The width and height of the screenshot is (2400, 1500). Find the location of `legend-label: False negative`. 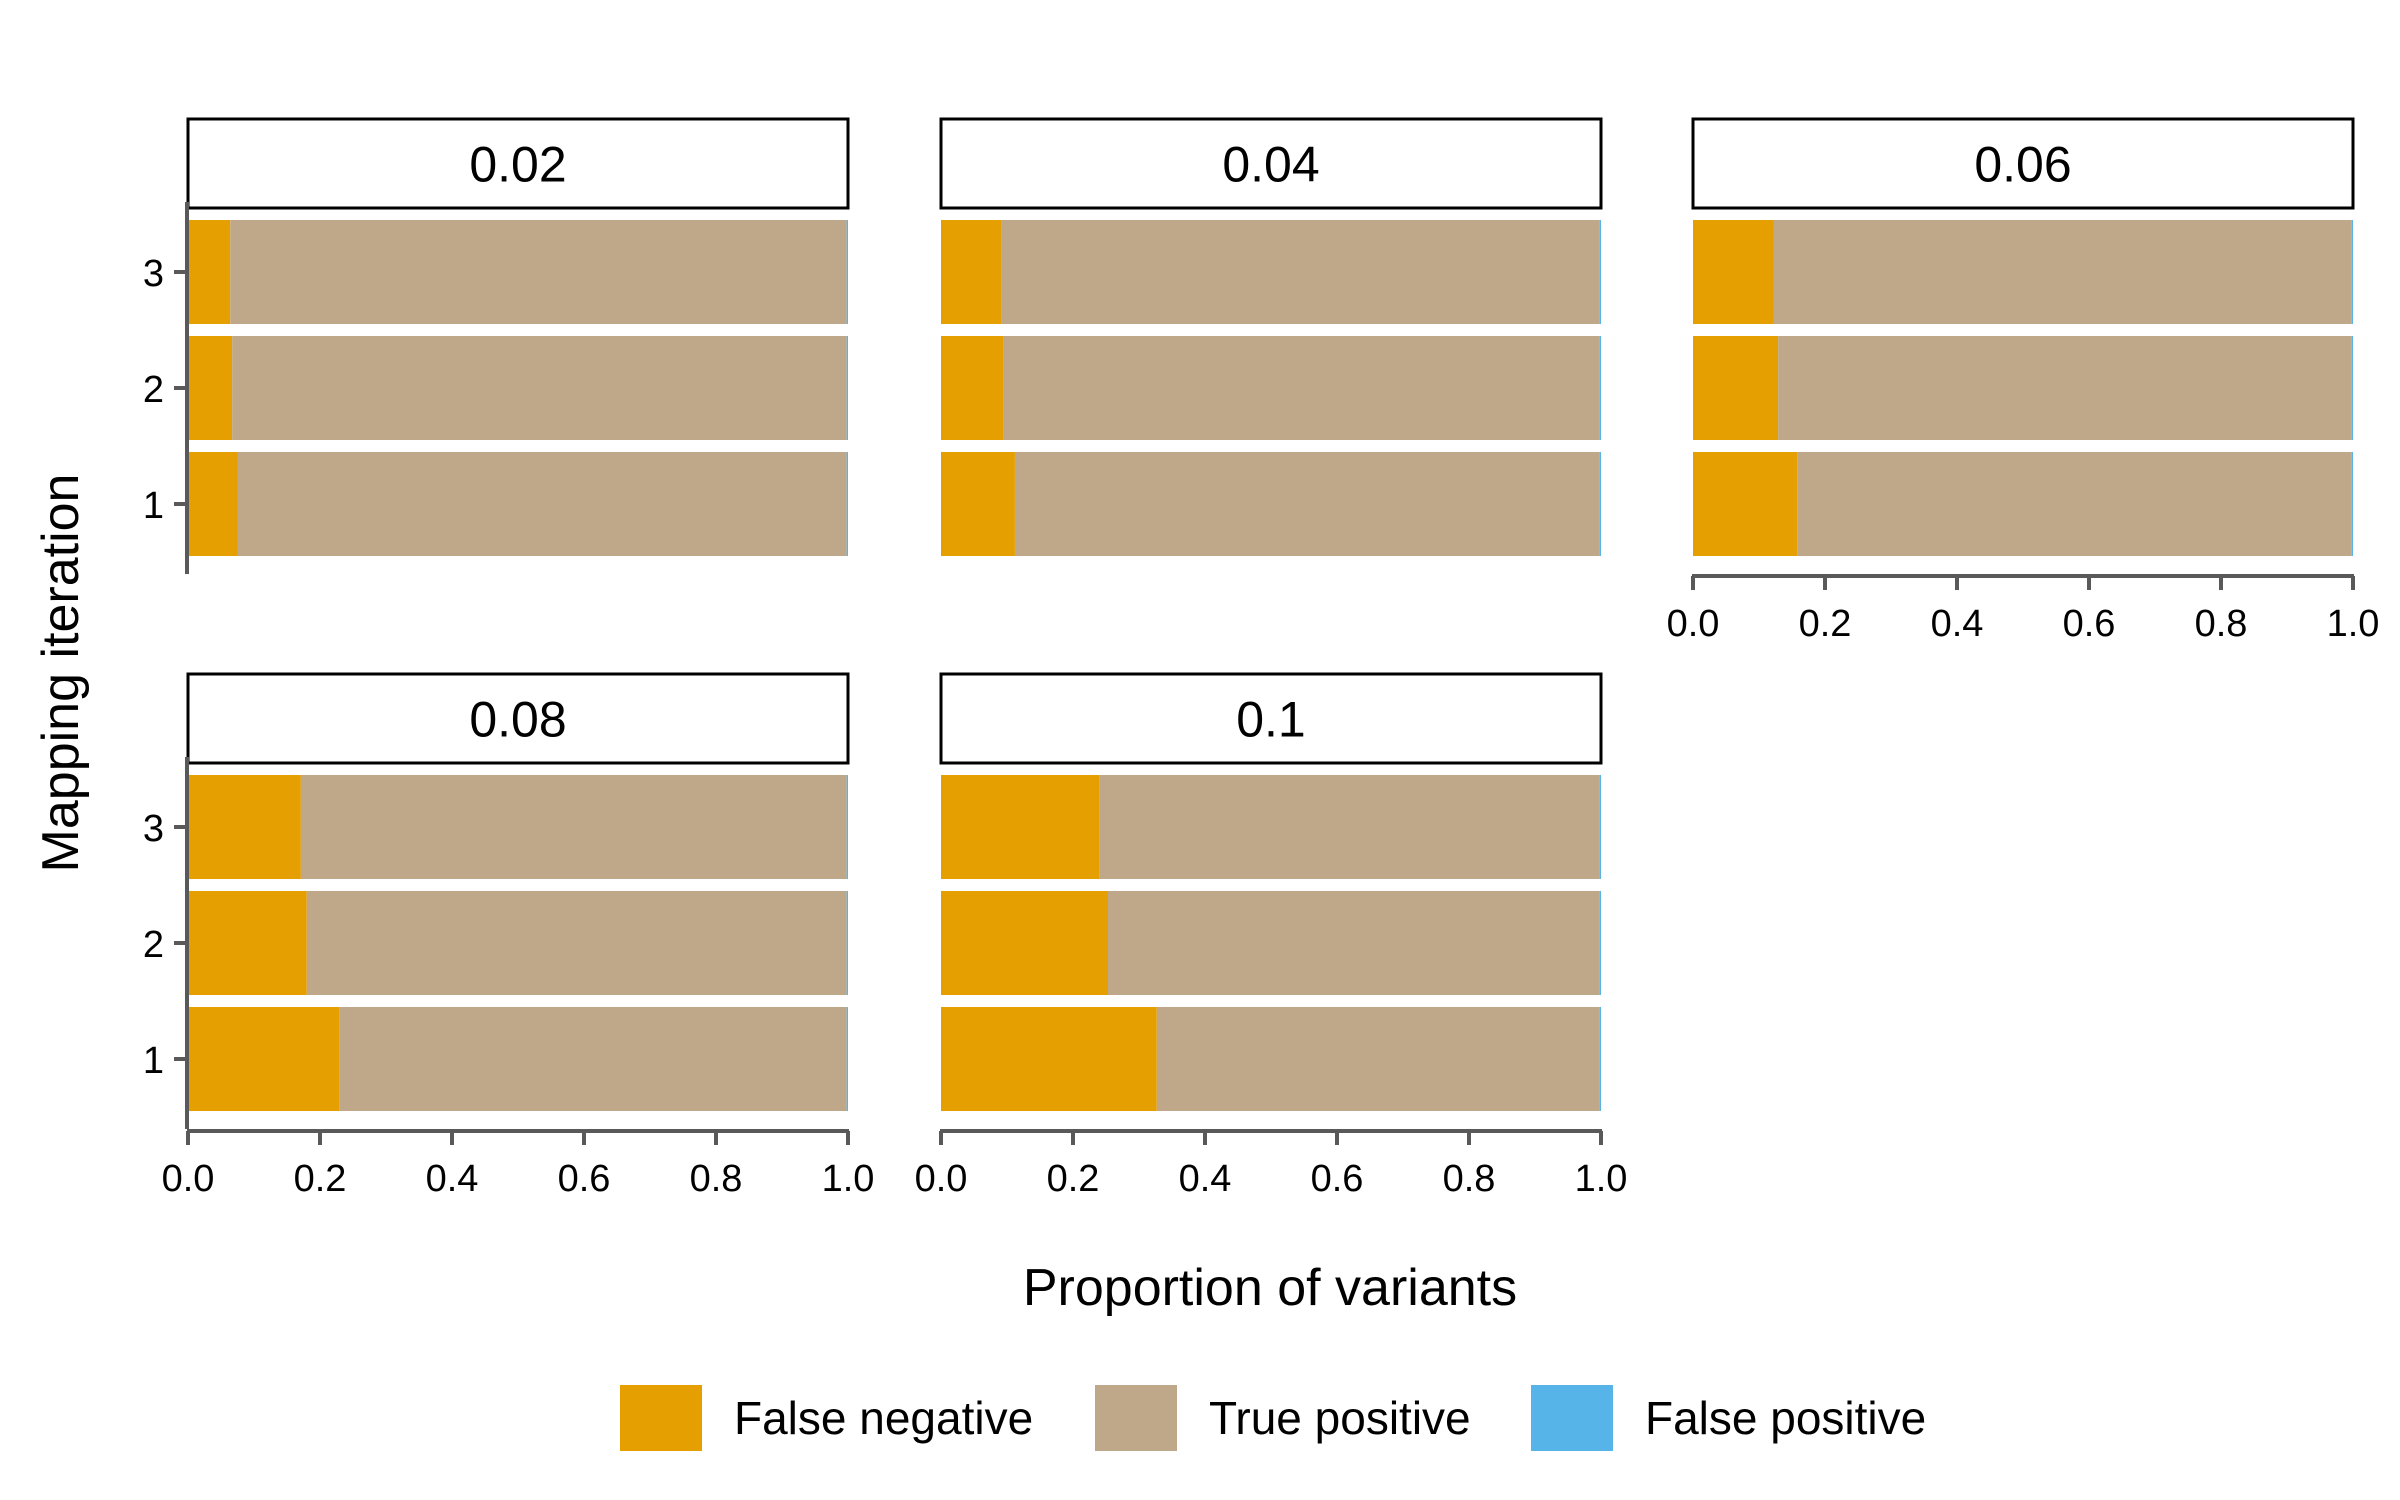

legend-label: False negative is located at coordinates (883, 1418).